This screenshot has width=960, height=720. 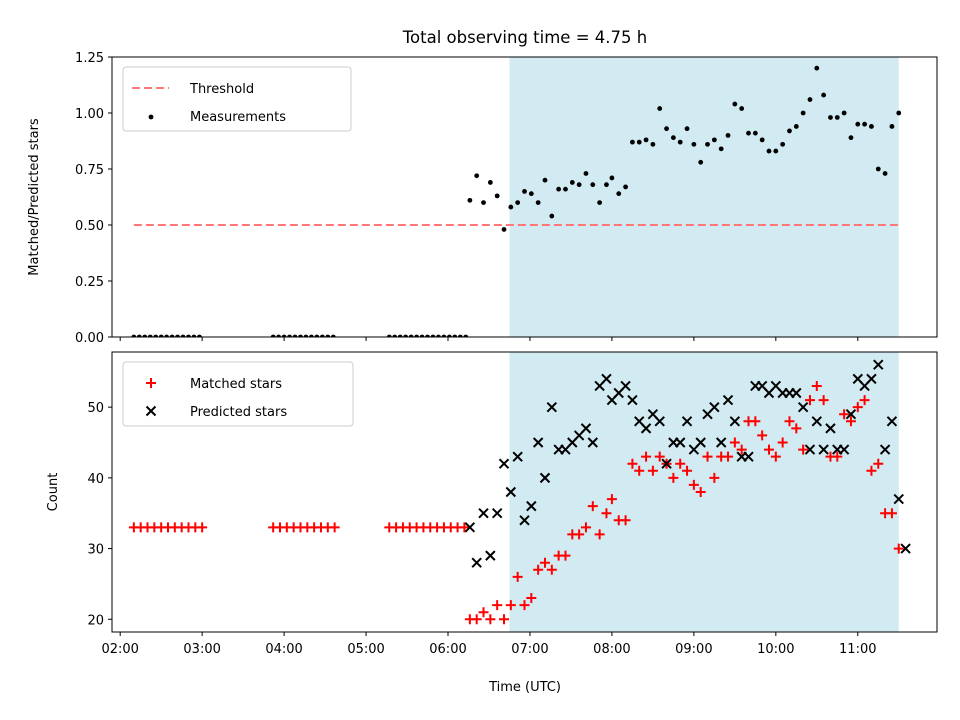 I want to click on y-tick-label: 1.00, so click(x=89, y=114).